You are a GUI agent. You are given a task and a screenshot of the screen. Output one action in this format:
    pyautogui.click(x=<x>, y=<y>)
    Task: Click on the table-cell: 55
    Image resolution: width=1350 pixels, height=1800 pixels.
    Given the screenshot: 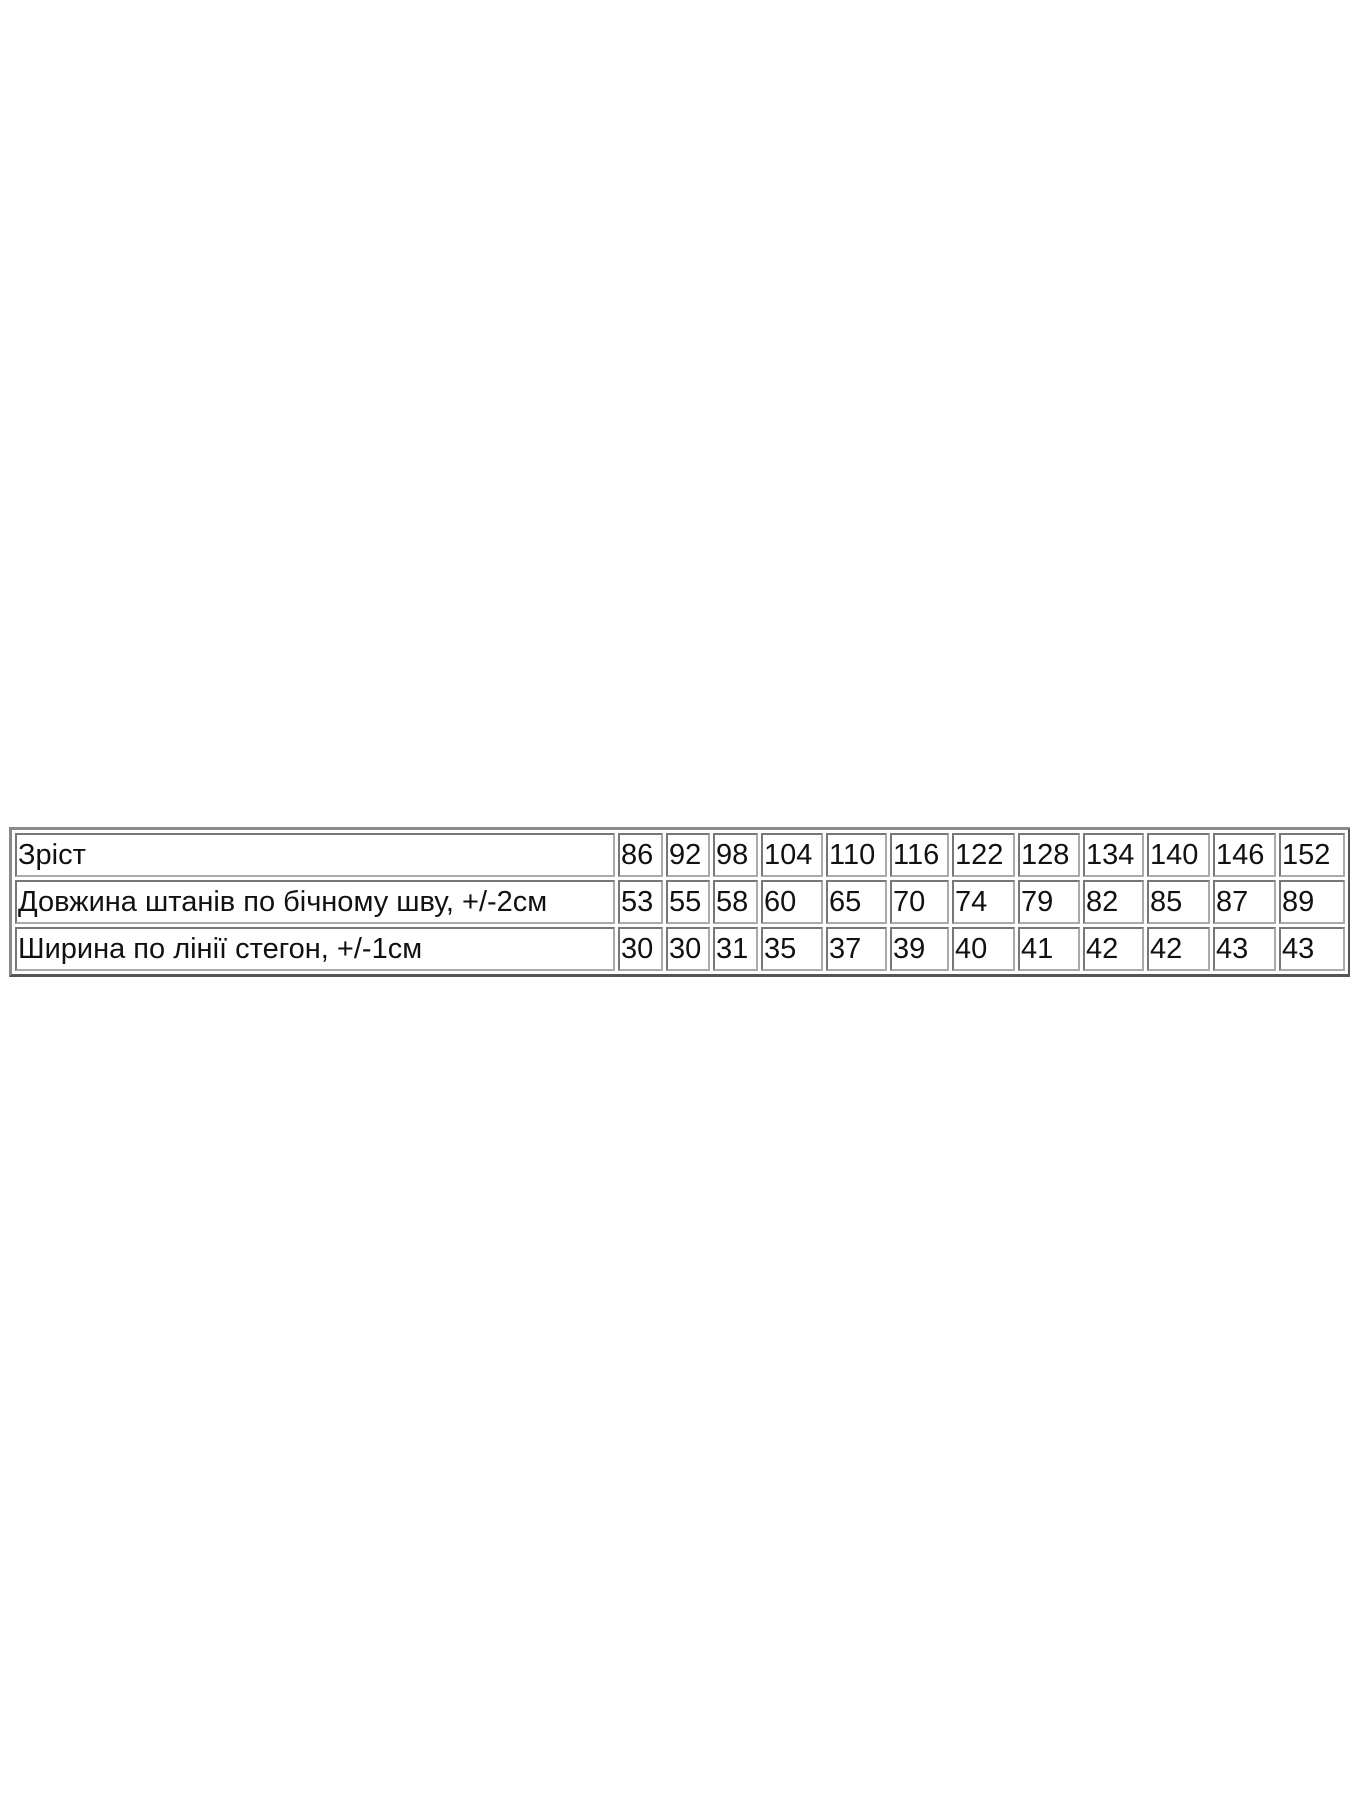 What is the action you would take?
    pyautogui.click(x=688, y=902)
    